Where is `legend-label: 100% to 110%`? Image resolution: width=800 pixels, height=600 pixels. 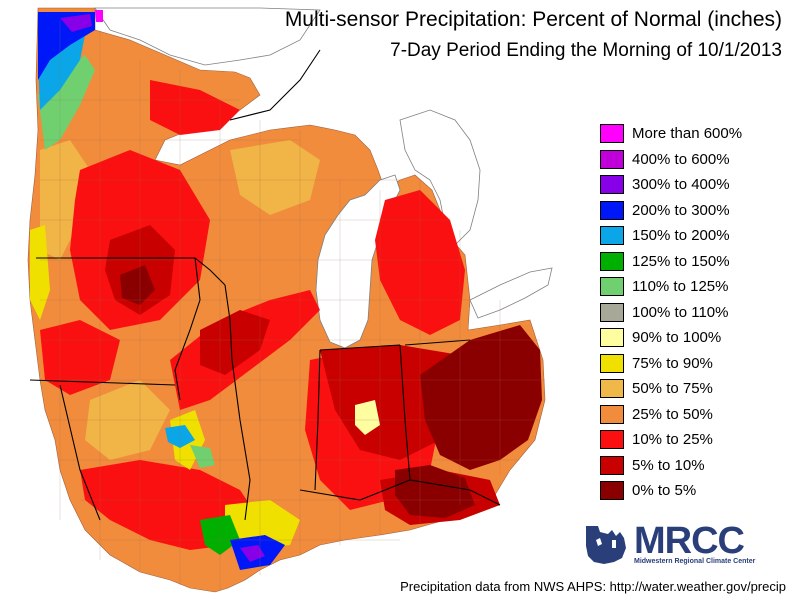
legend-label: 100% to 110% is located at coordinates (680, 312).